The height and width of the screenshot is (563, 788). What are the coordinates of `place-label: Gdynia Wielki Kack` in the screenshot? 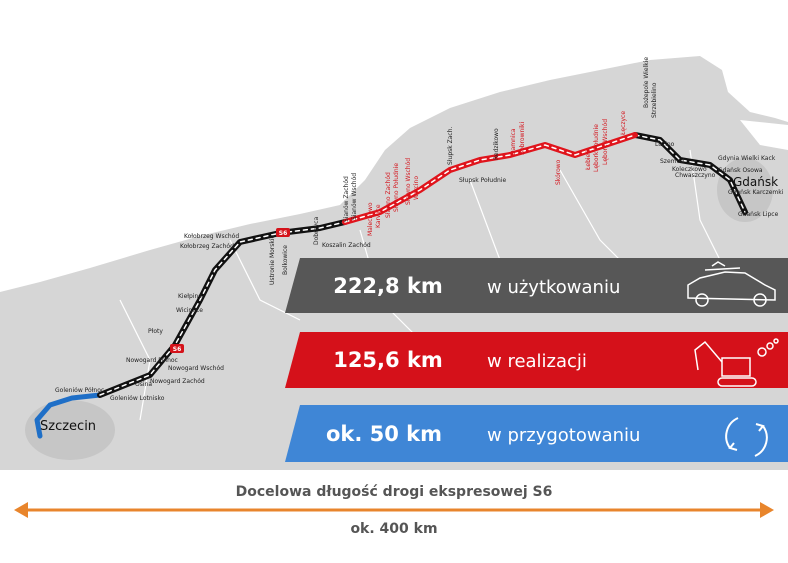 It's located at (747, 158).